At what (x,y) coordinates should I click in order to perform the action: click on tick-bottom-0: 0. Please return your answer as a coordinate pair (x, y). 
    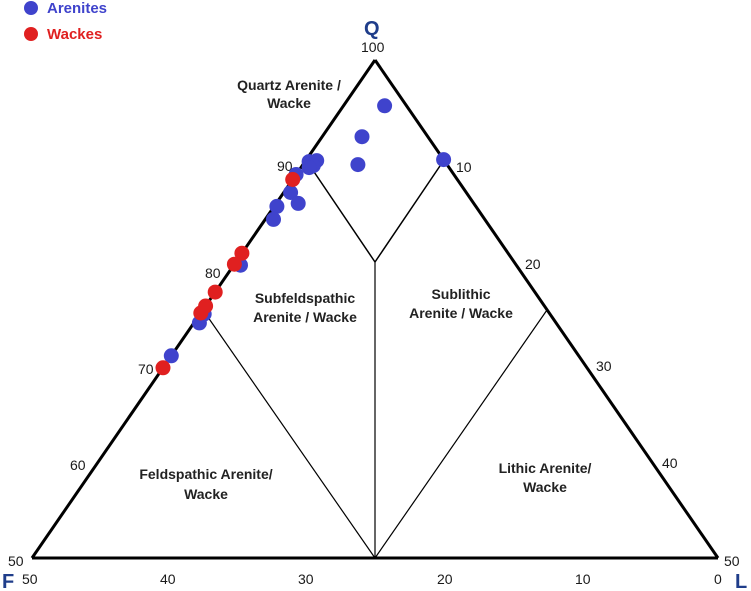
    Looking at the image, I should click on (718, 579).